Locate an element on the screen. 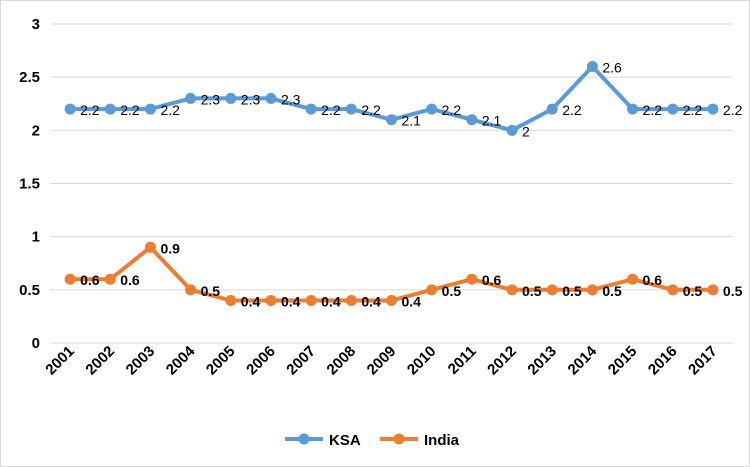  x-tick-label: 2010 is located at coordinates (422, 361).